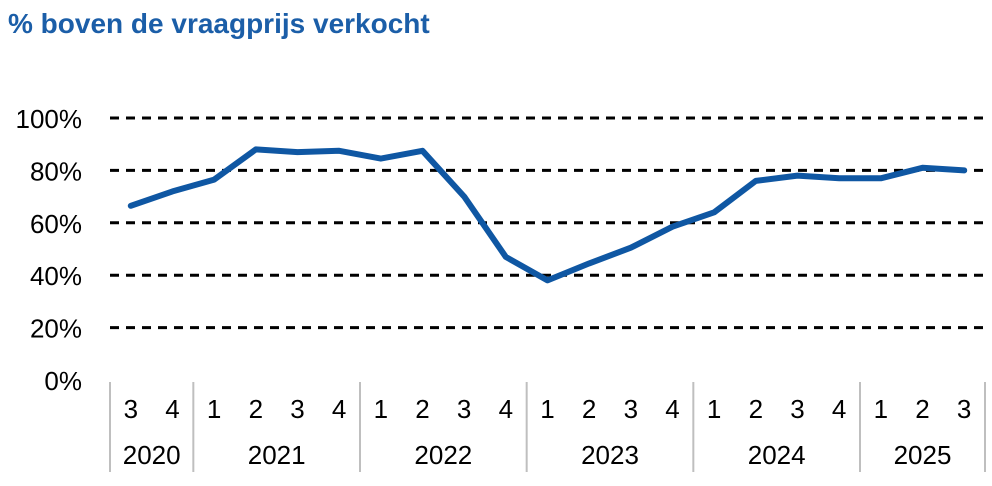 The width and height of the screenshot is (992, 486). I want to click on y-tick-label: 20%, so click(56, 329).